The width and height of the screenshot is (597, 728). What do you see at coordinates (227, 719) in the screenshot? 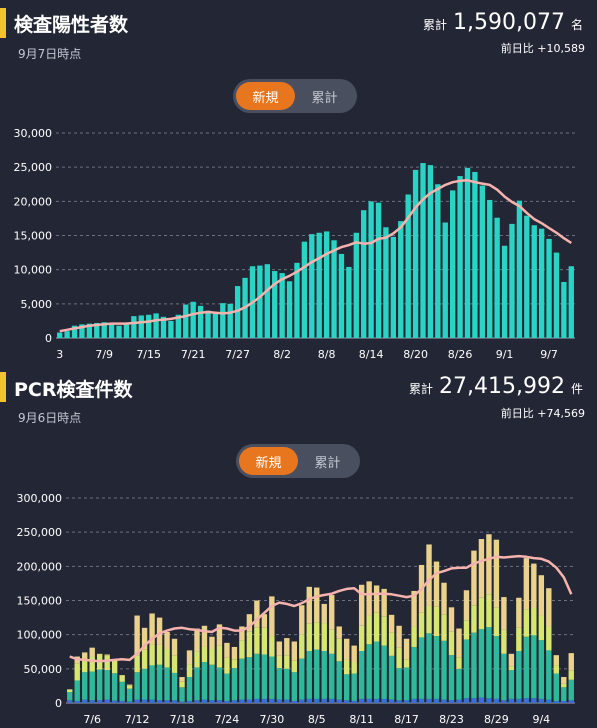
I see `x-tick-label: 7/24` at bounding box center [227, 719].